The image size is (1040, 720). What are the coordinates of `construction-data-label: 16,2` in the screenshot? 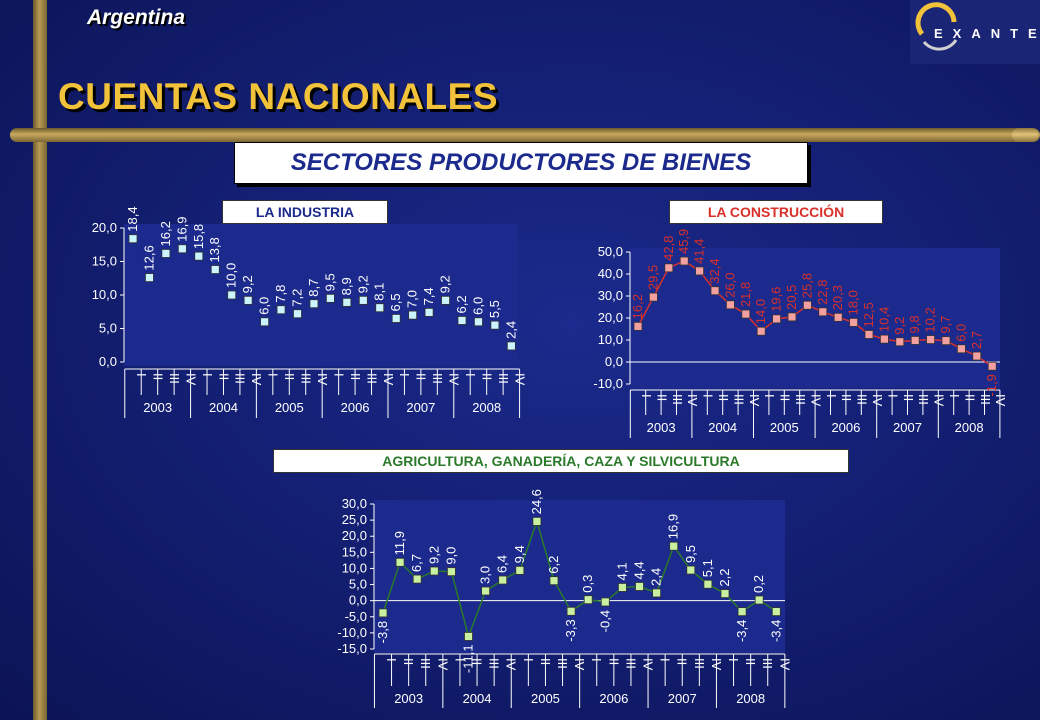 It's located at (637, 306).